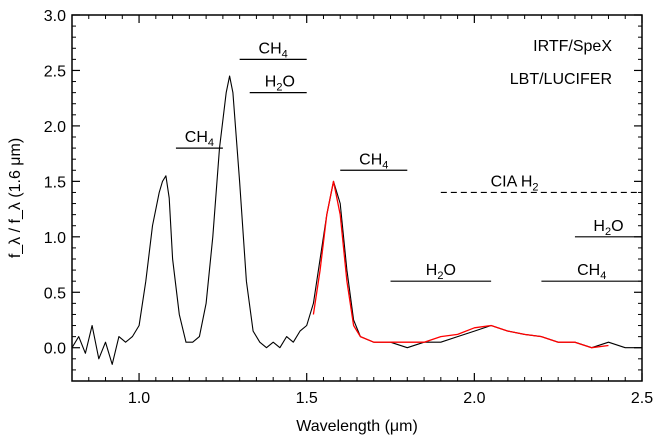 Image resolution: width=661 pixels, height=440 pixels. I want to click on feature-label: CIA H2, so click(515, 183).